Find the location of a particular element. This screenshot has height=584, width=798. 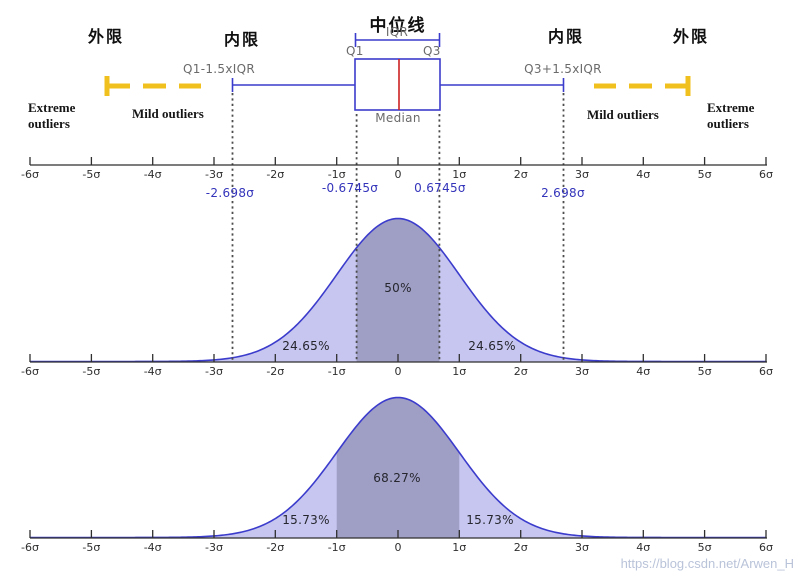

region-50pct-label: 50% is located at coordinates (398, 288).